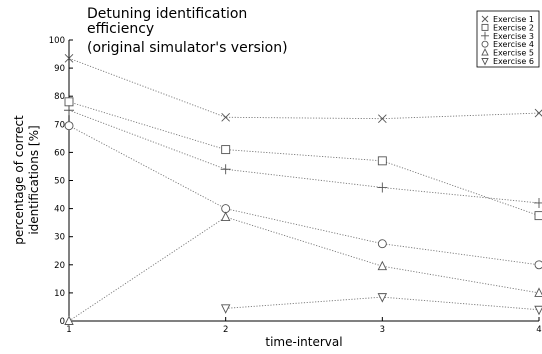 The width and height of the screenshot is (542, 354). What do you see at coordinates (59, 97) in the screenshot?
I see `y-tick-label: 80` at bounding box center [59, 97].